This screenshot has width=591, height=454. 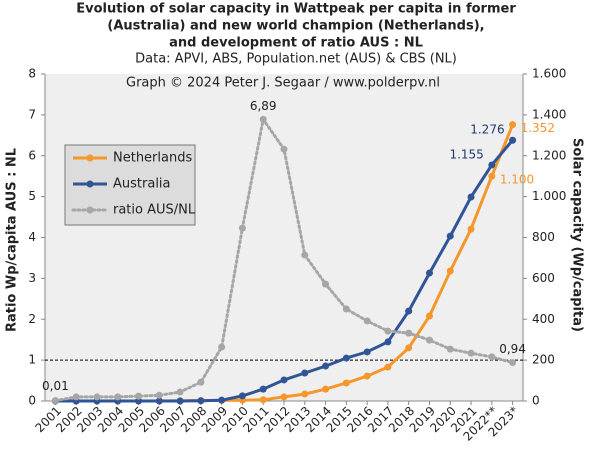 What do you see at coordinates (32, 74) in the screenshot?
I see `y-tick-label: 8` at bounding box center [32, 74].